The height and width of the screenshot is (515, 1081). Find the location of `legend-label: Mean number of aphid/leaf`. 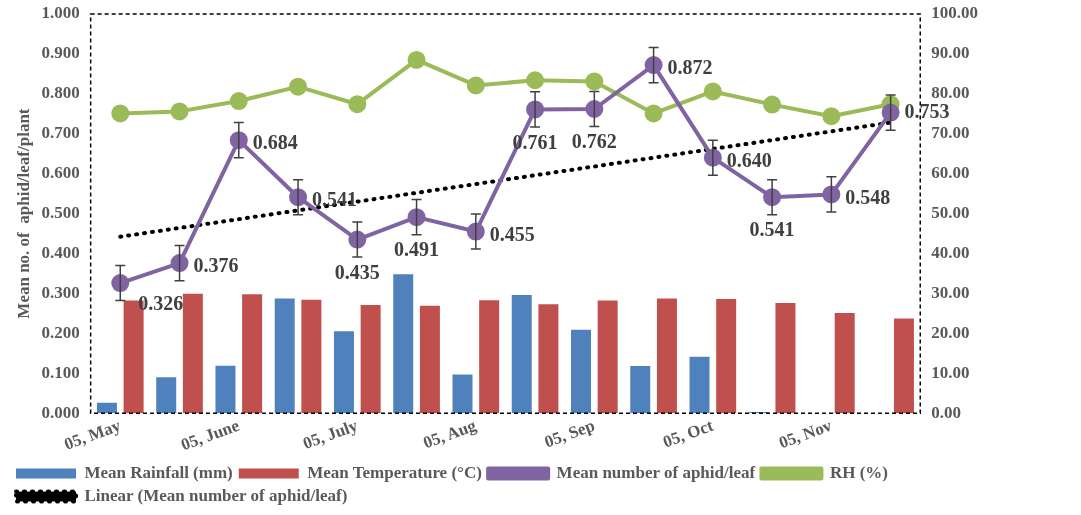

legend-label: Mean number of aphid/leaf is located at coordinates (656, 472).